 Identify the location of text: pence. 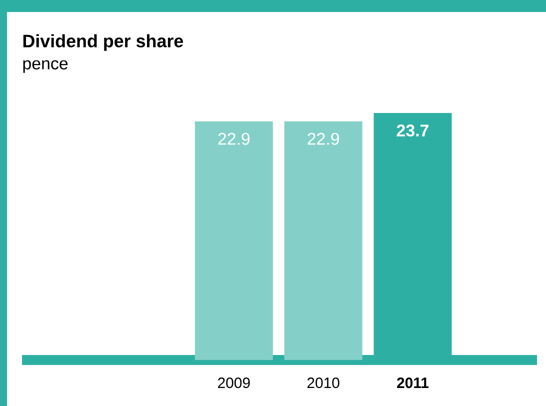
(45, 66).